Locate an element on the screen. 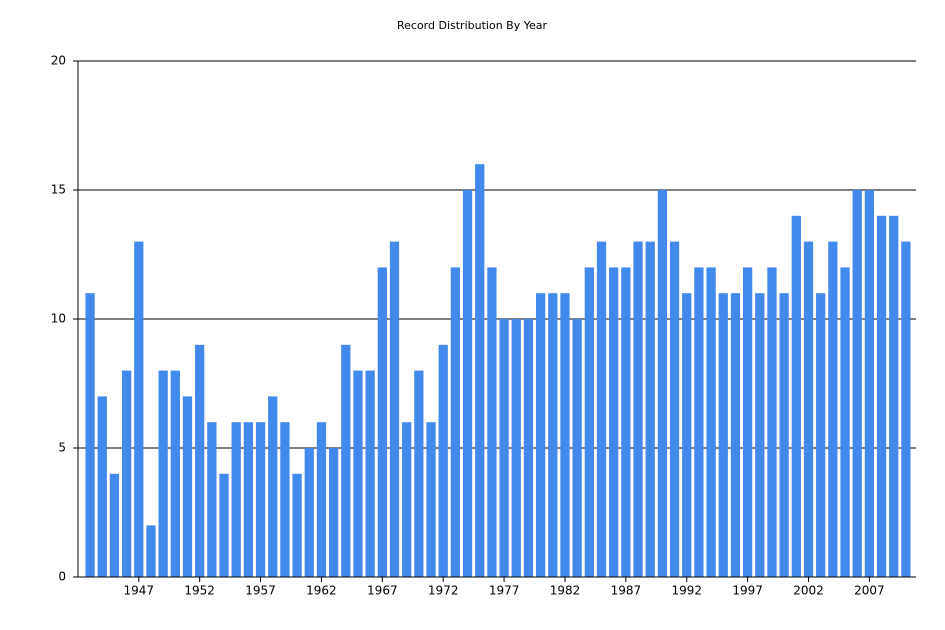 Image resolution: width=945 pixels, height=630 pixels. x-tick-label: 1972 is located at coordinates (443, 591).